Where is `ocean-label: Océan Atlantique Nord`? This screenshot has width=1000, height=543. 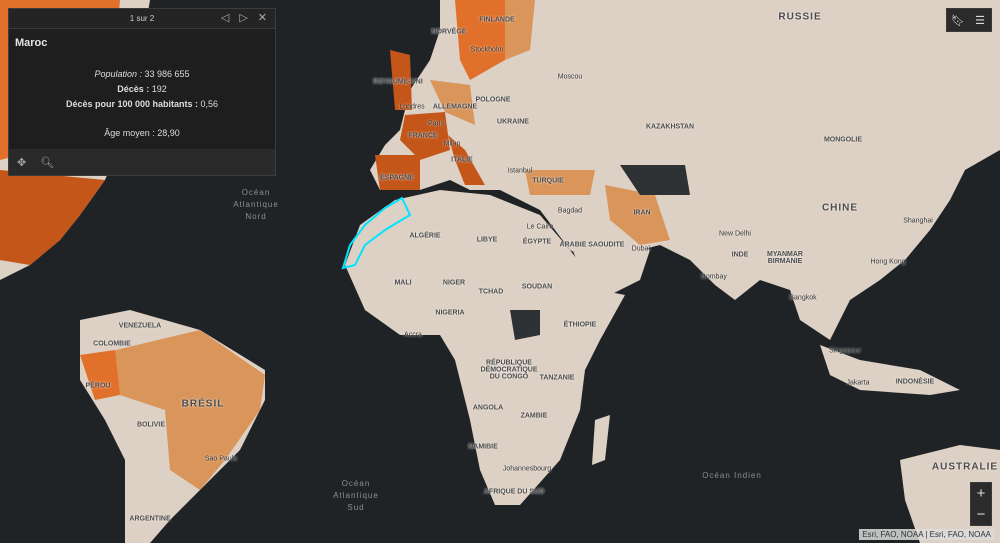 ocean-label: Océan Atlantique Nord is located at coordinates (256, 204).